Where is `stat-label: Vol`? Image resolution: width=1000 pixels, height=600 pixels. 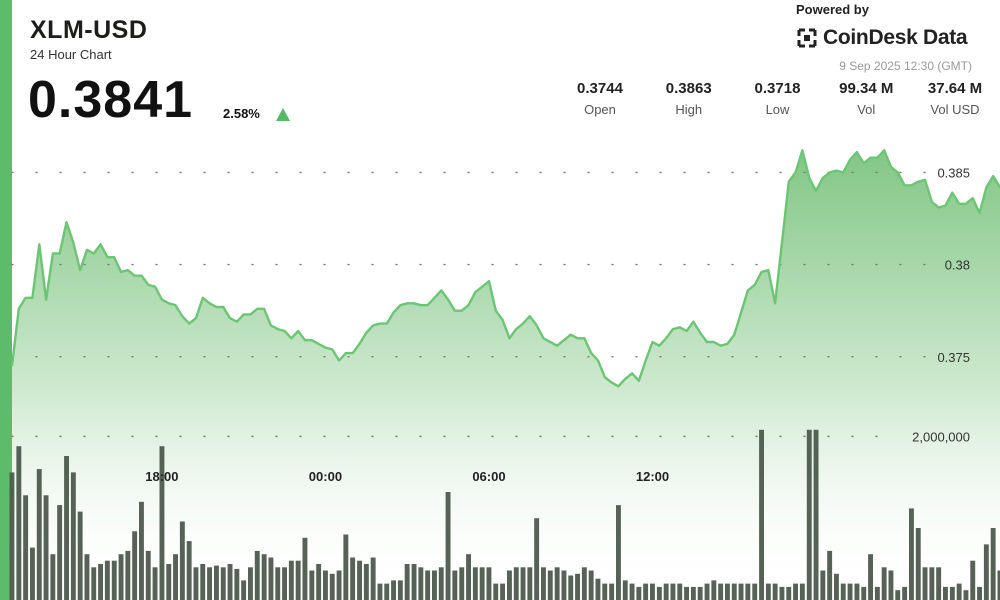 stat-label: Vol is located at coordinates (866, 109).